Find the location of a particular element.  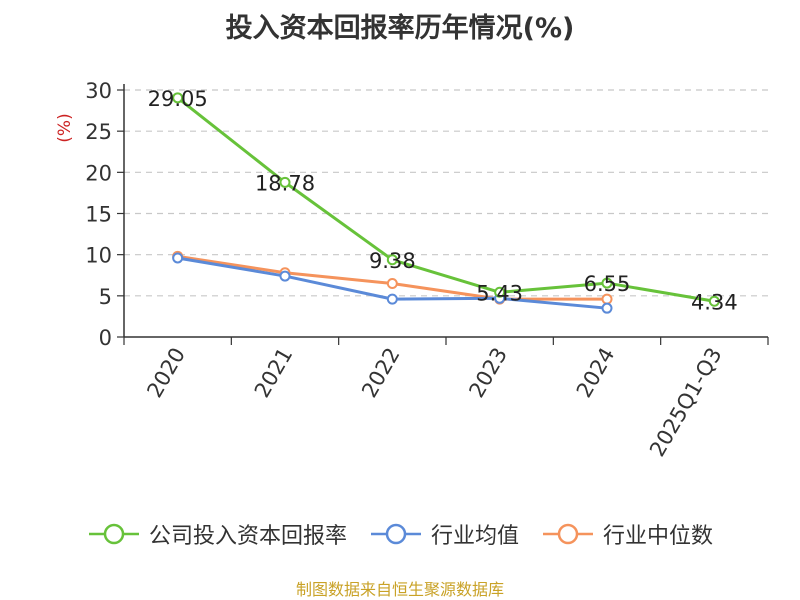

y-tick-label: 5 is located at coordinates (105, 297).